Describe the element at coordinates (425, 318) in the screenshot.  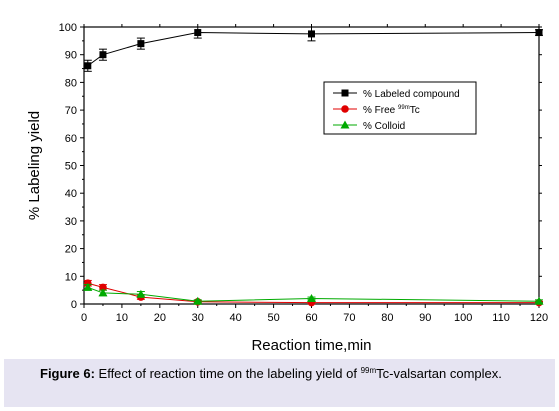
I see `x-tick-label: 90` at that location.